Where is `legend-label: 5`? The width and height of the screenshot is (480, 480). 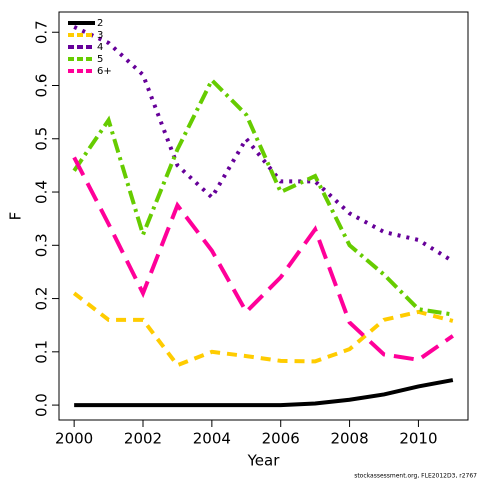 legend-label: 5 is located at coordinates (100, 59).